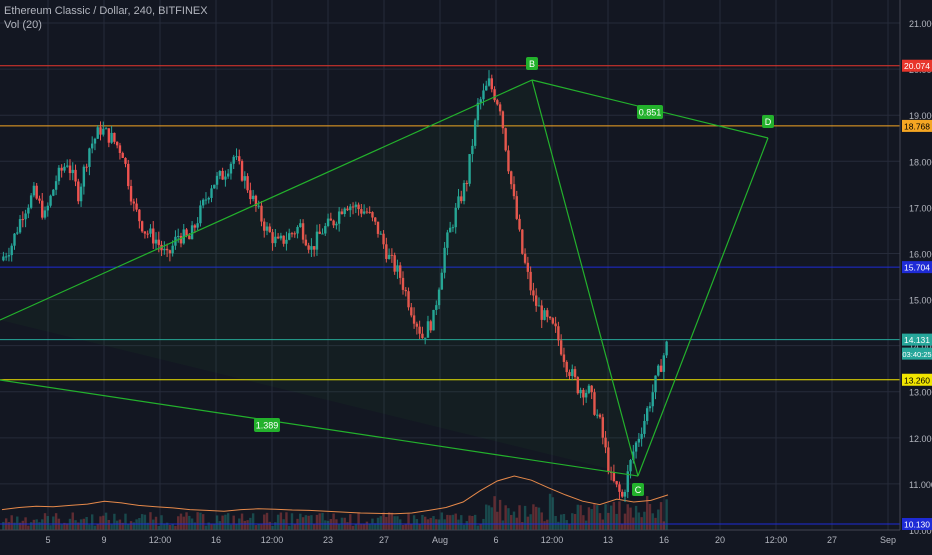  What do you see at coordinates (216, 540) in the screenshot?
I see `x-tick-label: 16` at bounding box center [216, 540].